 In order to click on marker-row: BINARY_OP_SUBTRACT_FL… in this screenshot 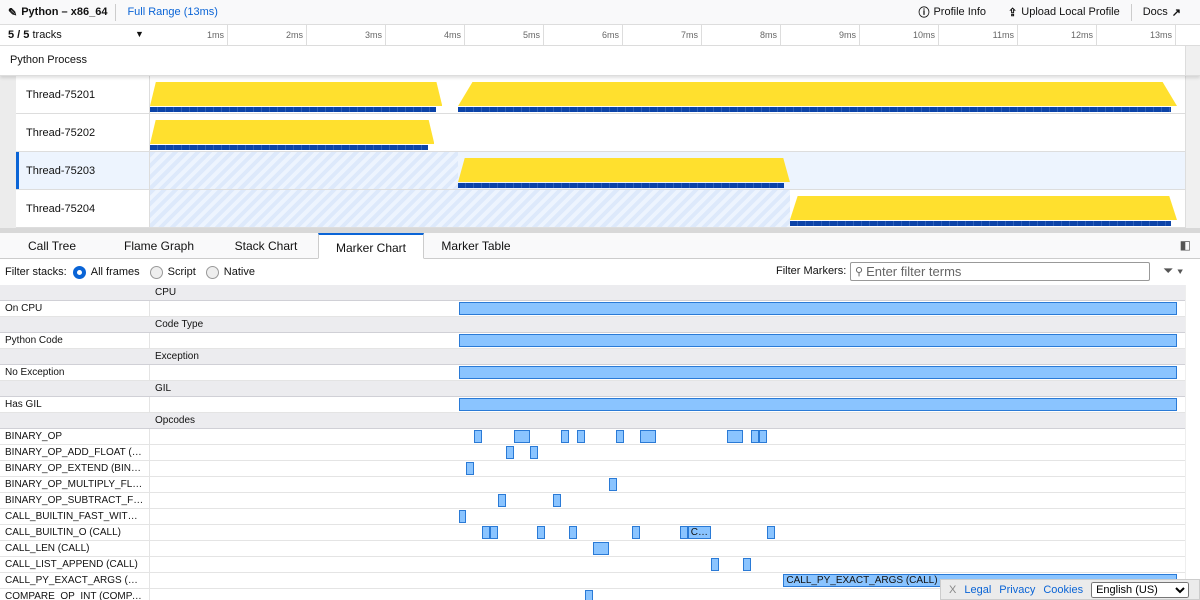, I will do `click(592, 501)`.